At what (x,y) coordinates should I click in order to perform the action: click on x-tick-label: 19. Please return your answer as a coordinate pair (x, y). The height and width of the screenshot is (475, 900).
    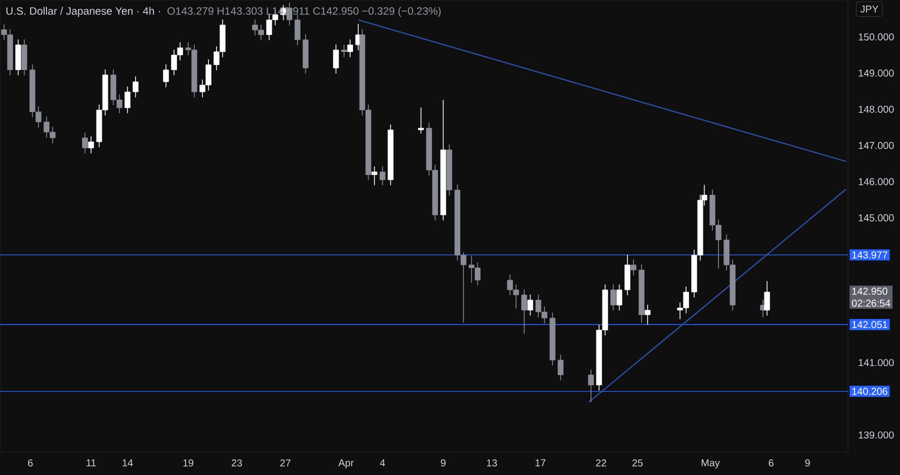
    Looking at the image, I should click on (188, 462).